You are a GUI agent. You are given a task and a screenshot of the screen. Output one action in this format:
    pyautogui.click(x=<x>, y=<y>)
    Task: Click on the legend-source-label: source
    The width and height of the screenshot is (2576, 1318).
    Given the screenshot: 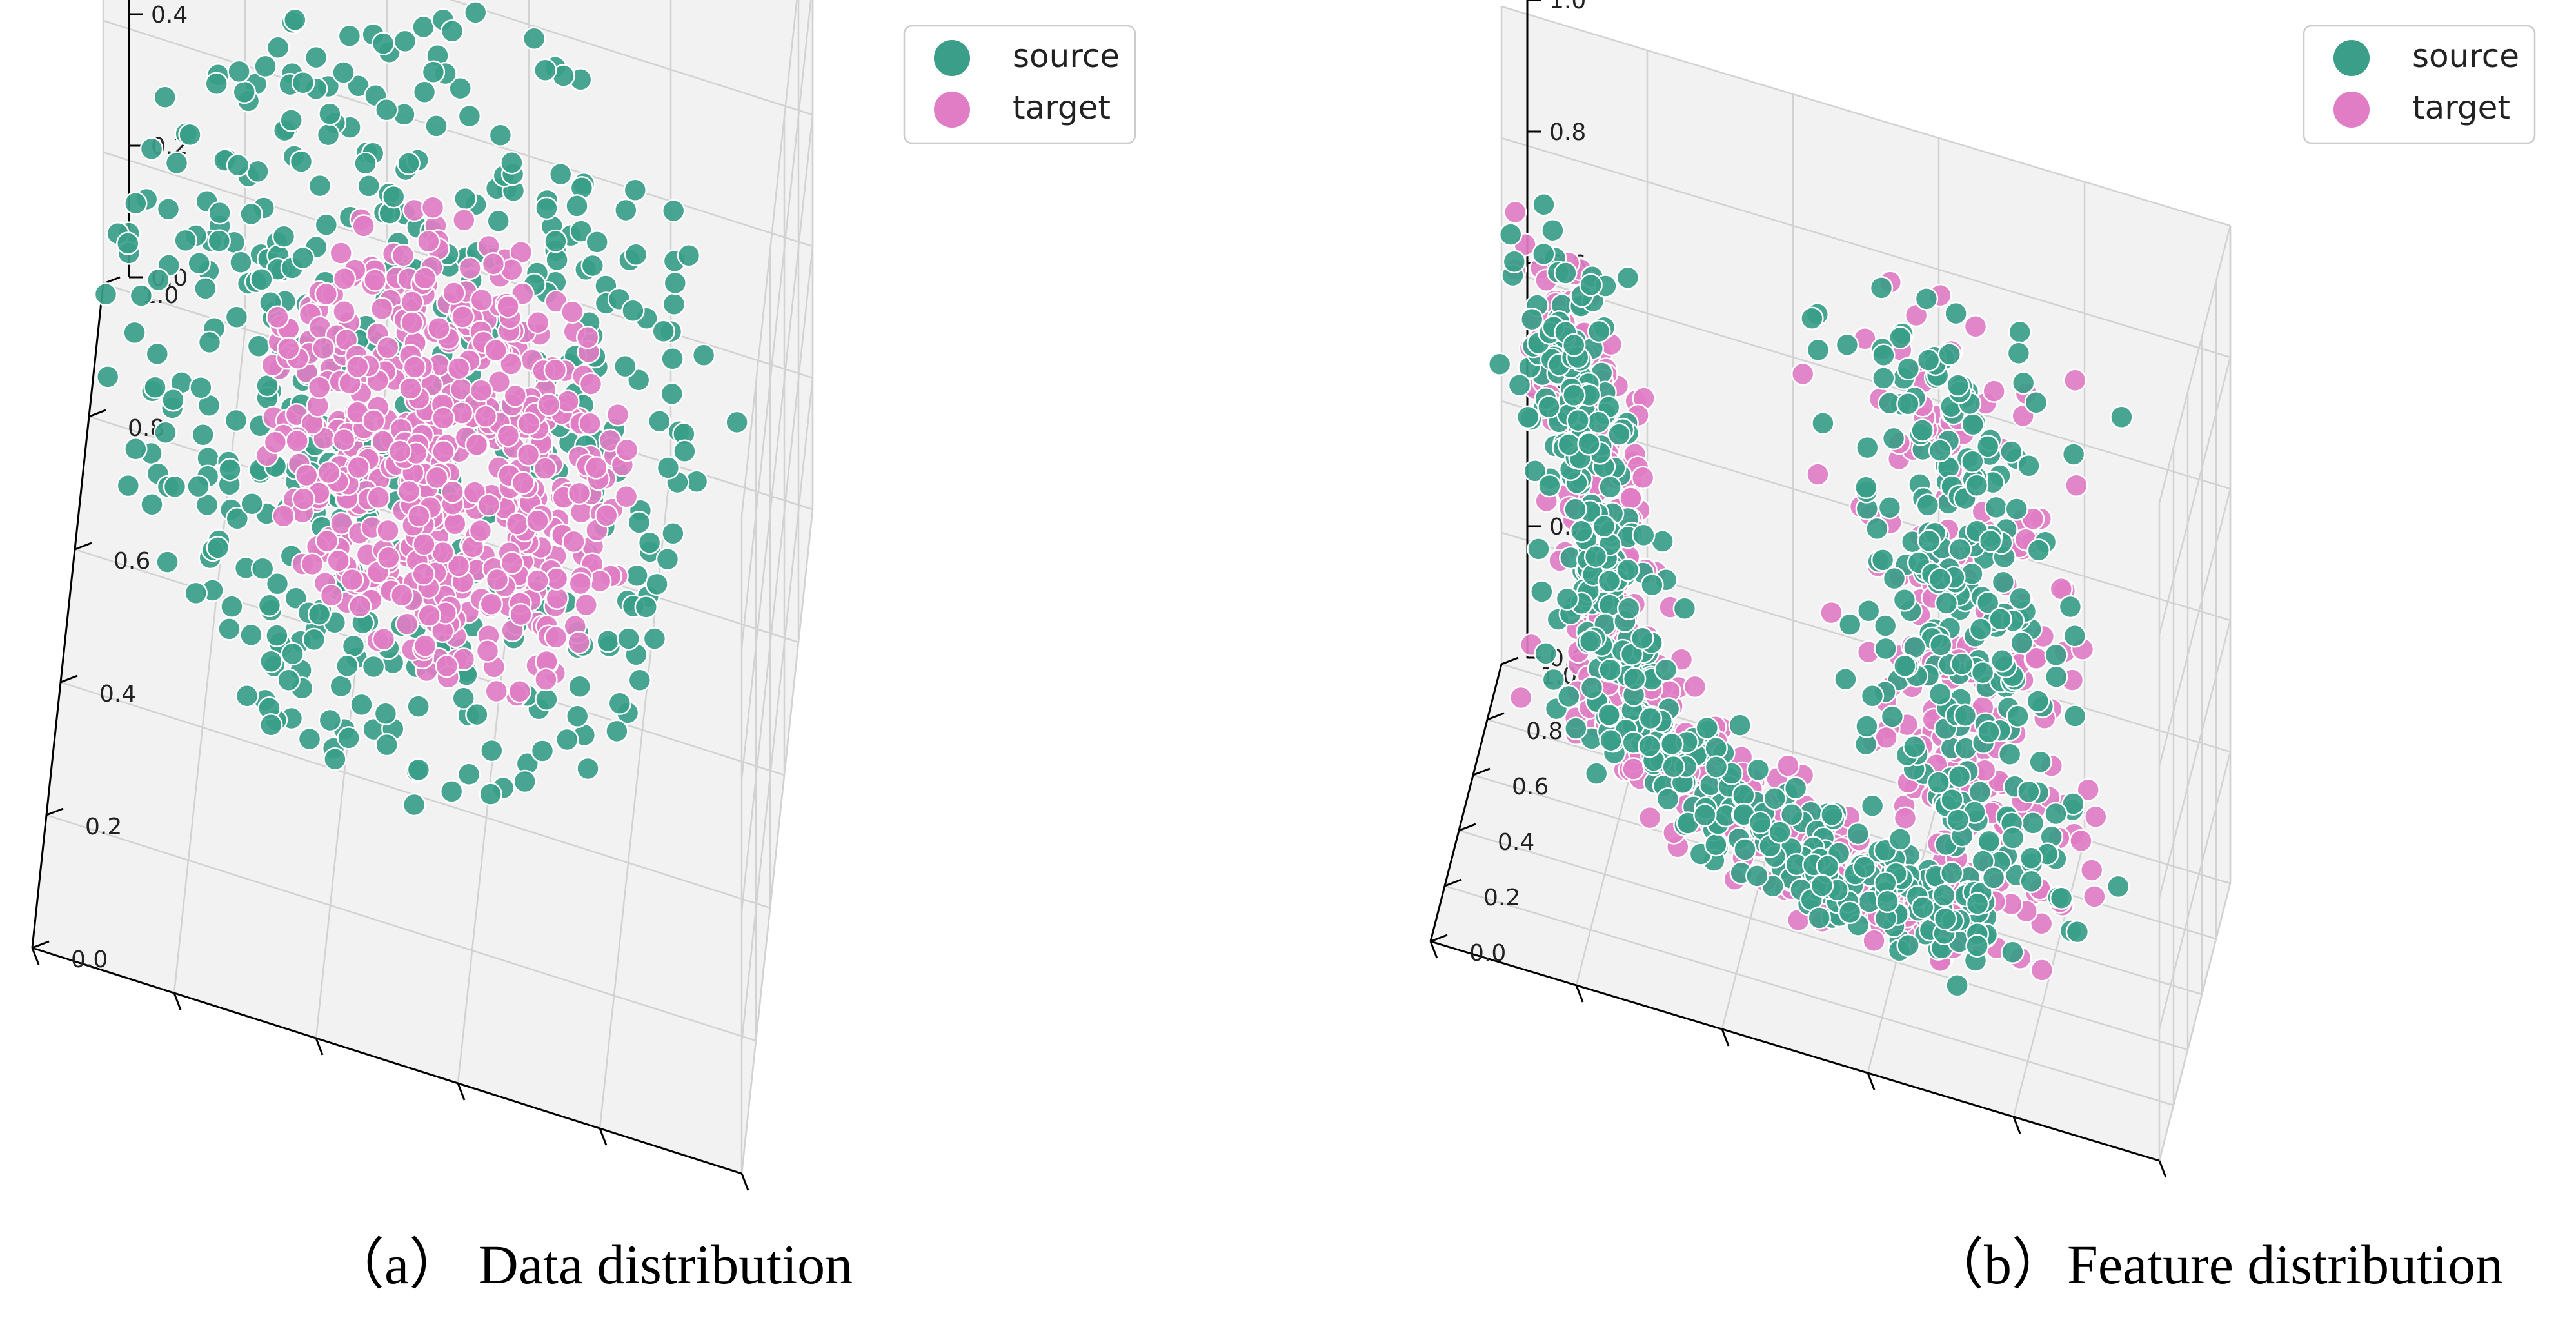 What is the action you would take?
    pyautogui.click(x=2465, y=56)
    